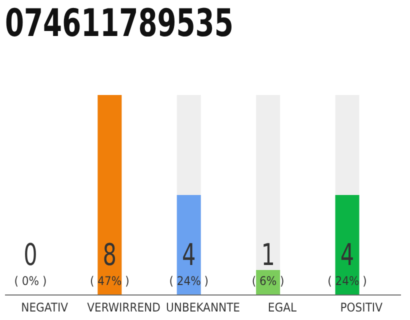 The image size is (410, 320). What do you see at coordinates (203, 307) in the screenshot?
I see `x-tick-label: UNBEKANNTE` at bounding box center [203, 307].